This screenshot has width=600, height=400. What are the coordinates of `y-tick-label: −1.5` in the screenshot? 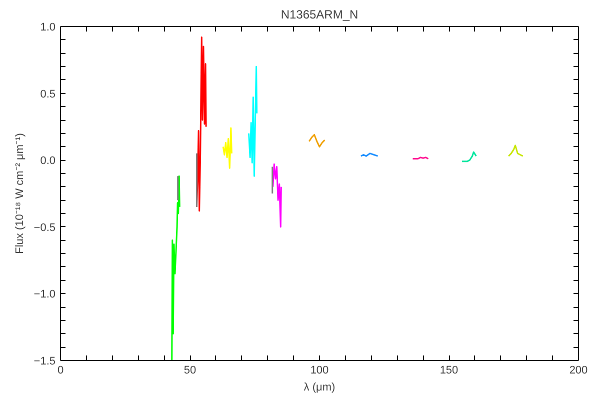 It's located at (45, 362).